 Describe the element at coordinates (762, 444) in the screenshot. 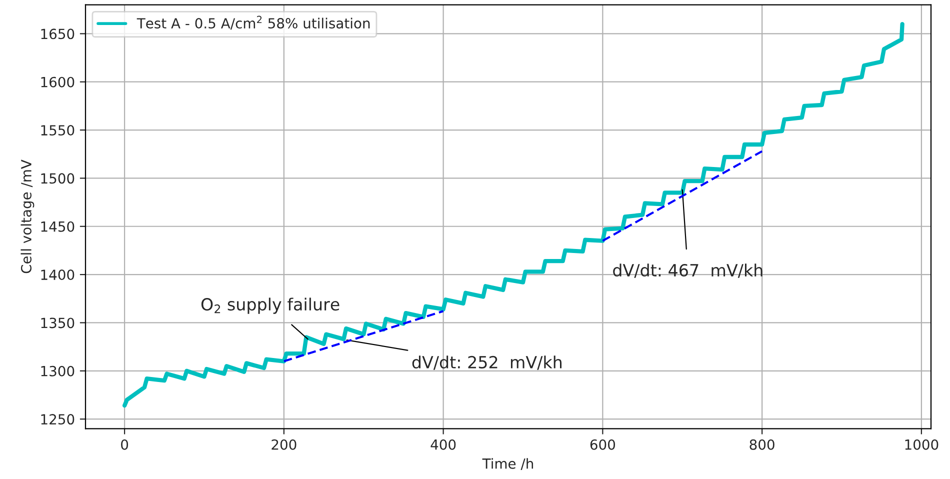

I see `x-tick-label: 800` at that location.